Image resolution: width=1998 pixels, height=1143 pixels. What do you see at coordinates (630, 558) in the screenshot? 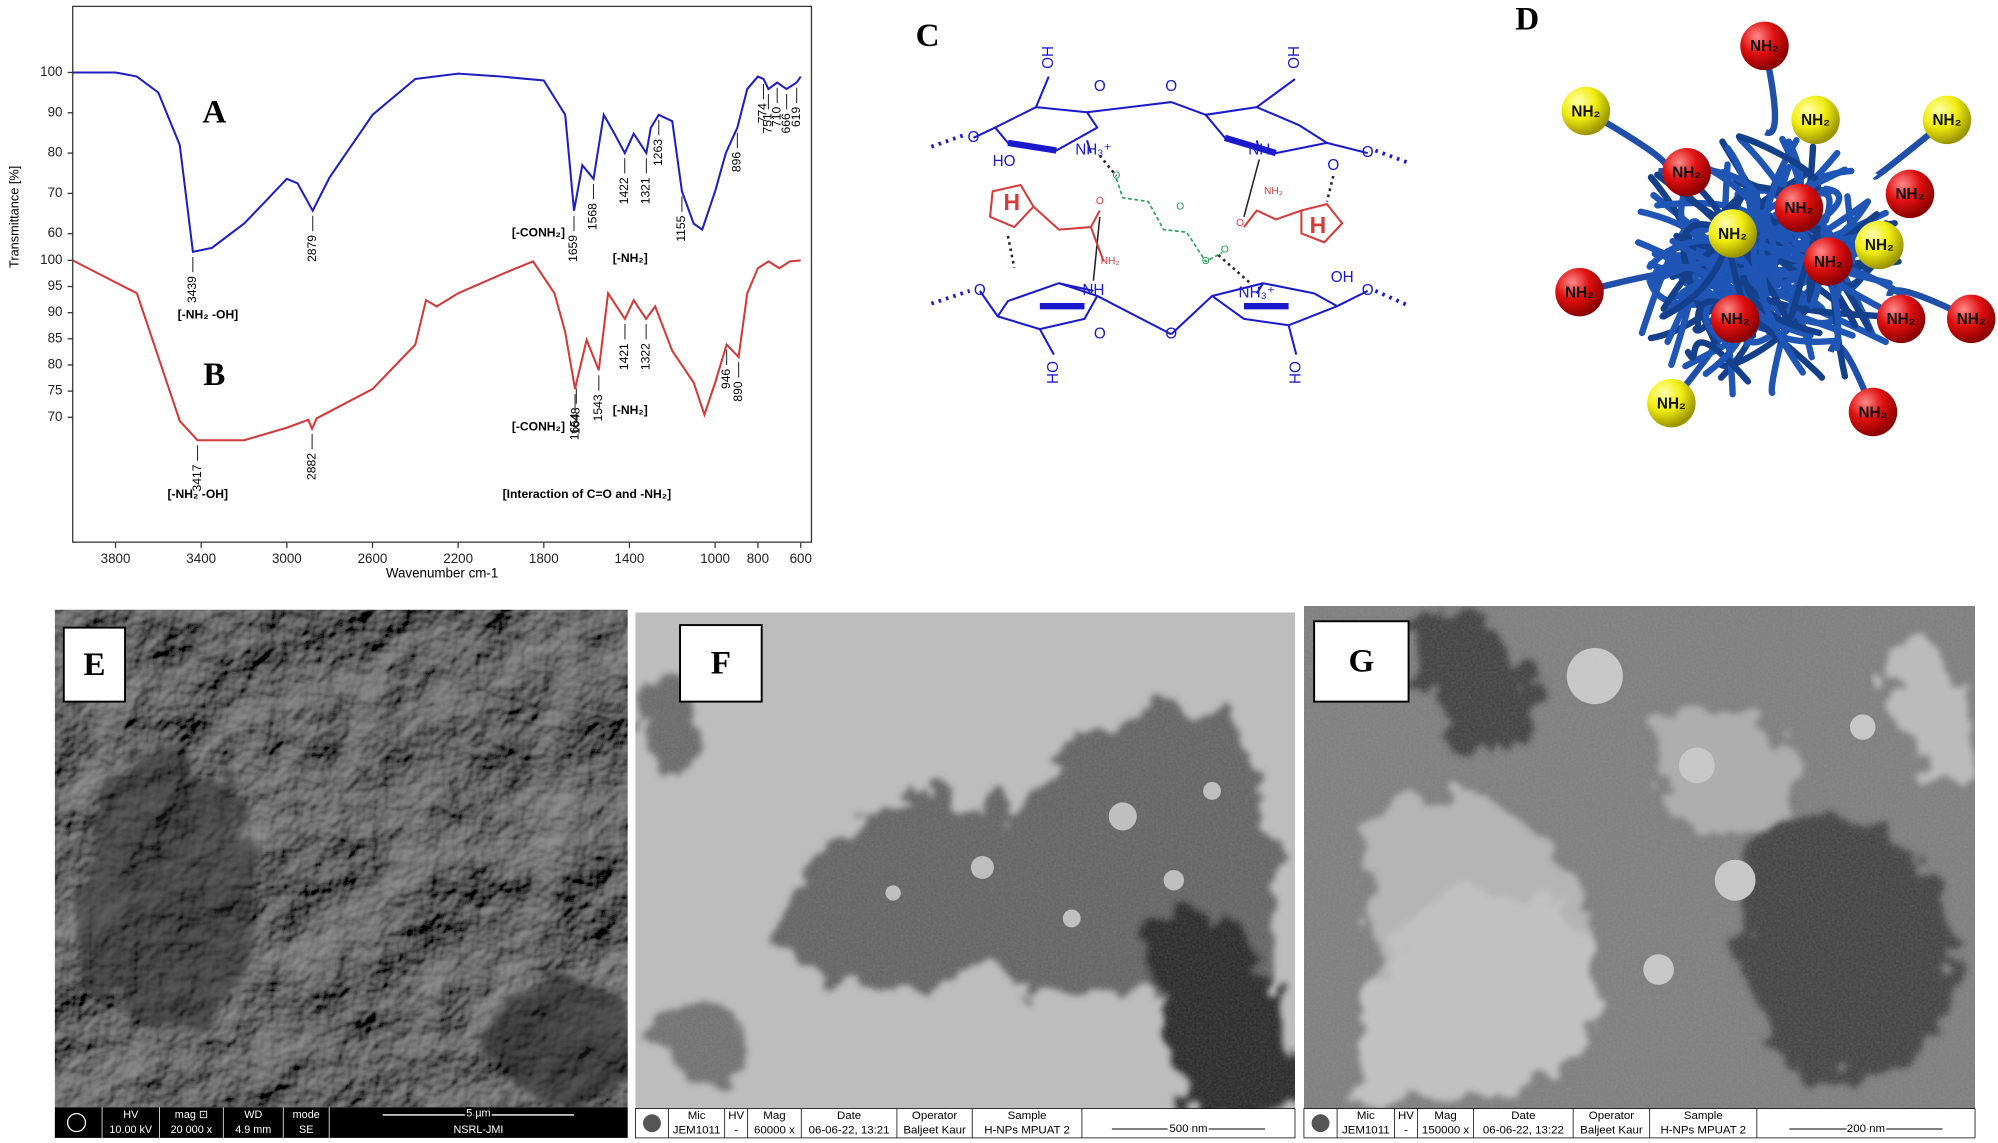
I see `x-tick-label: 1400` at bounding box center [630, 558].